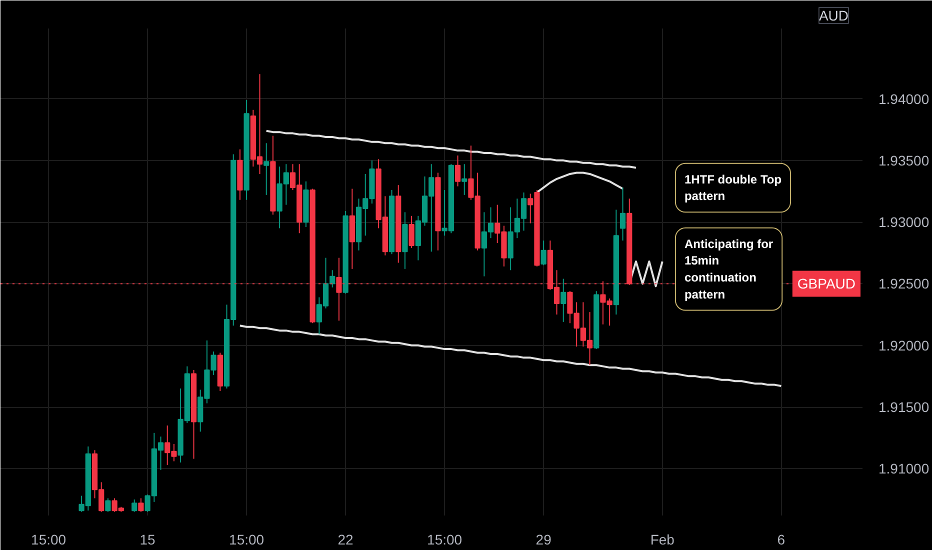  I want to click on x-tick-label: 15, so click(148, 540).